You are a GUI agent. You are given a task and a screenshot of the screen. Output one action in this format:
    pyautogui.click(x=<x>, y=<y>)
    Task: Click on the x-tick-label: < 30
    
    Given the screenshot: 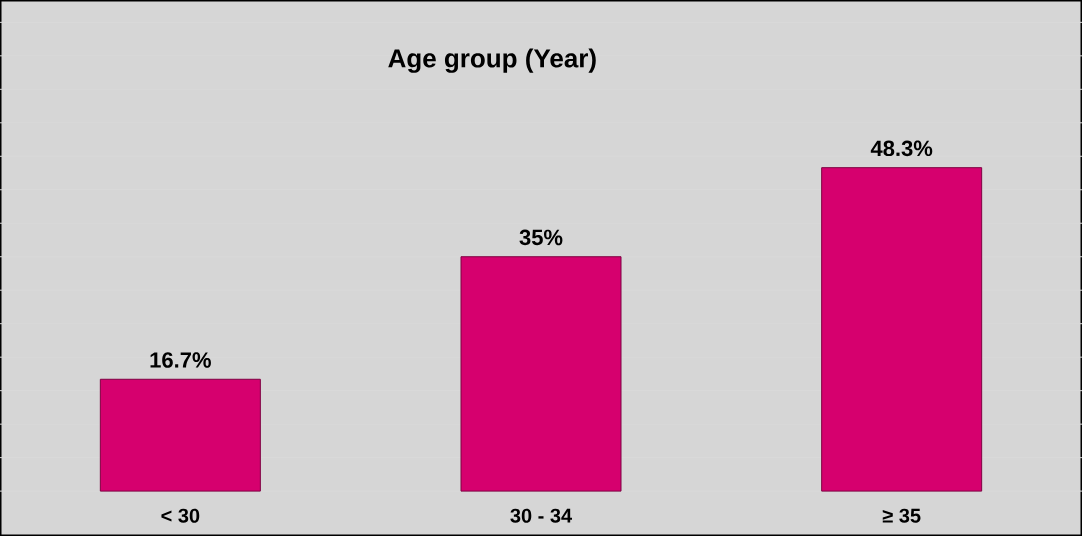 What is the action you would take?
    pyautogui.click(x=180, y=515)
    